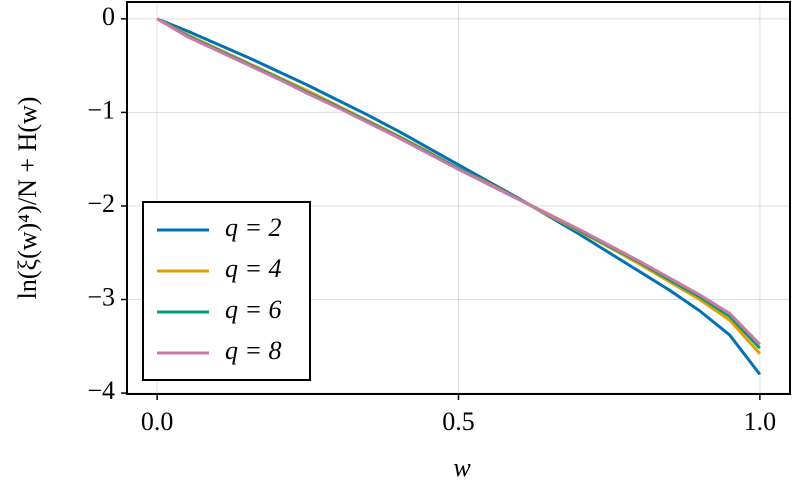 Image resolution: width=793 pixels, height=491 pixels. I want to click on y-tick-label: −4, so click(101, 390).